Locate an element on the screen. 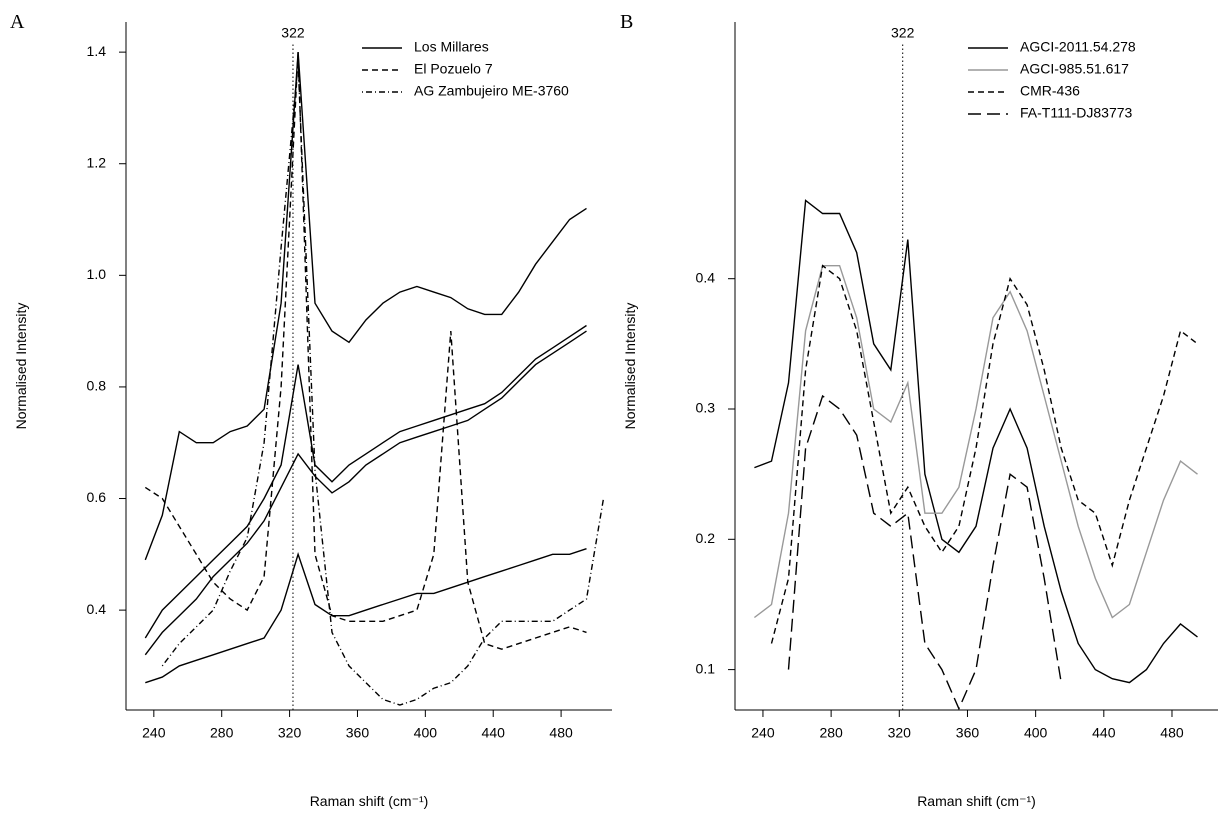  legend-label: AGCI-985.51.617 is located at coordinates (1074, 69).